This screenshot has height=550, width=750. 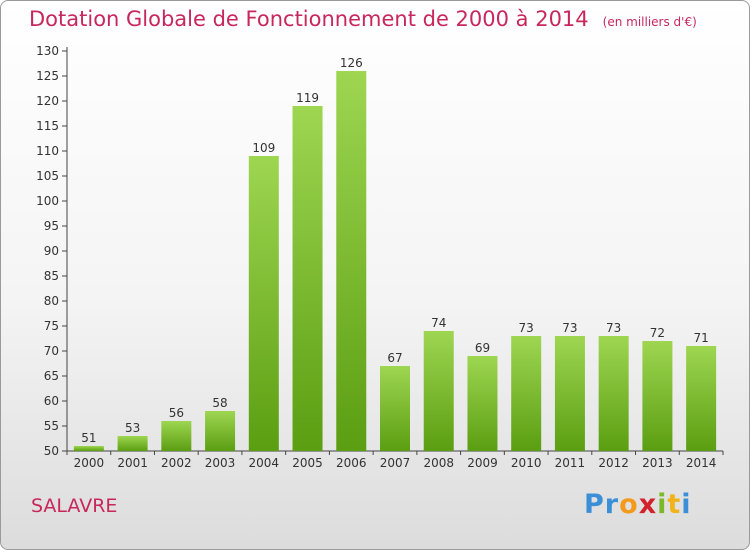 I want to click on x-tick-label: 2006, so click(x=351, y=463).